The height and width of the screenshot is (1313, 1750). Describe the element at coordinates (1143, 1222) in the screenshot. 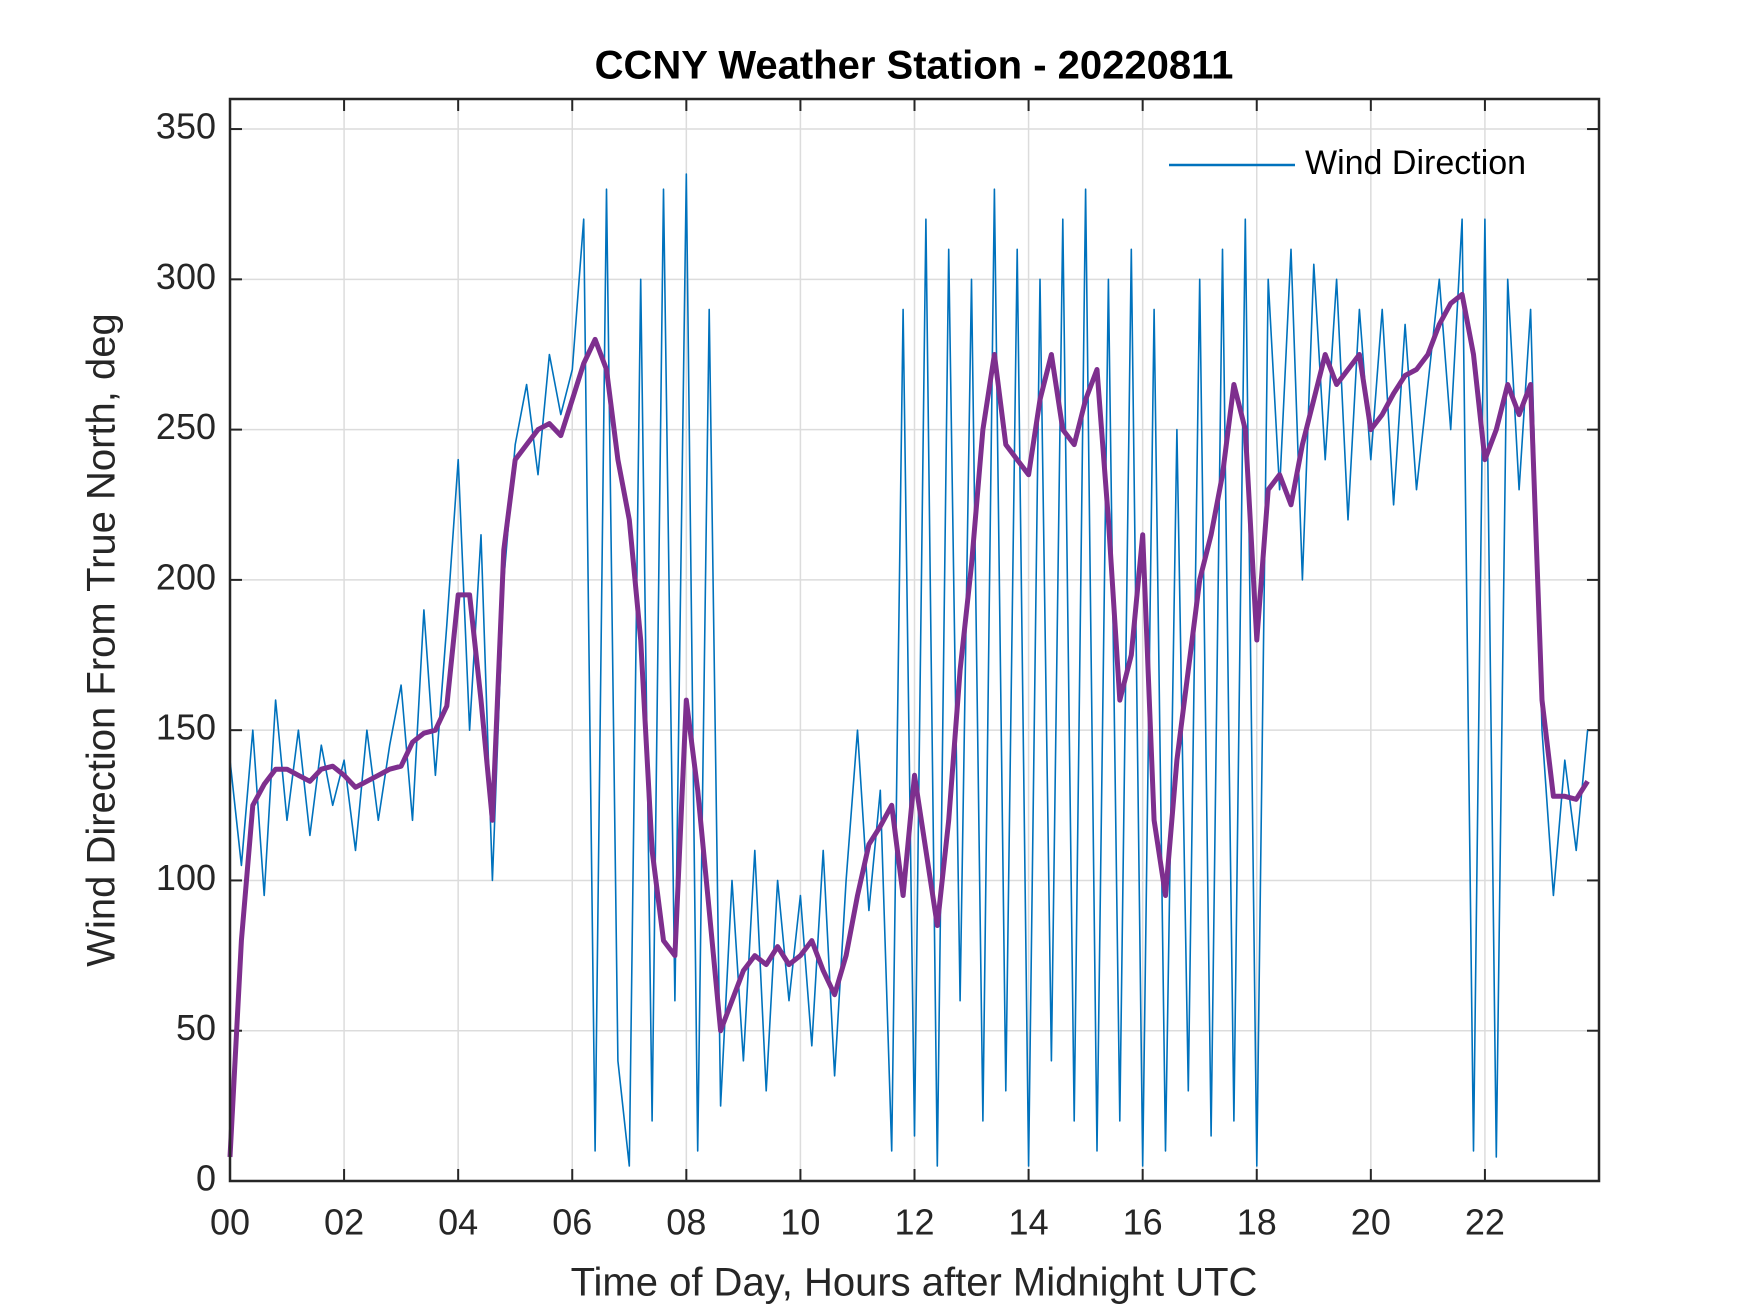

I see `x-tick-label: 16` at that location.